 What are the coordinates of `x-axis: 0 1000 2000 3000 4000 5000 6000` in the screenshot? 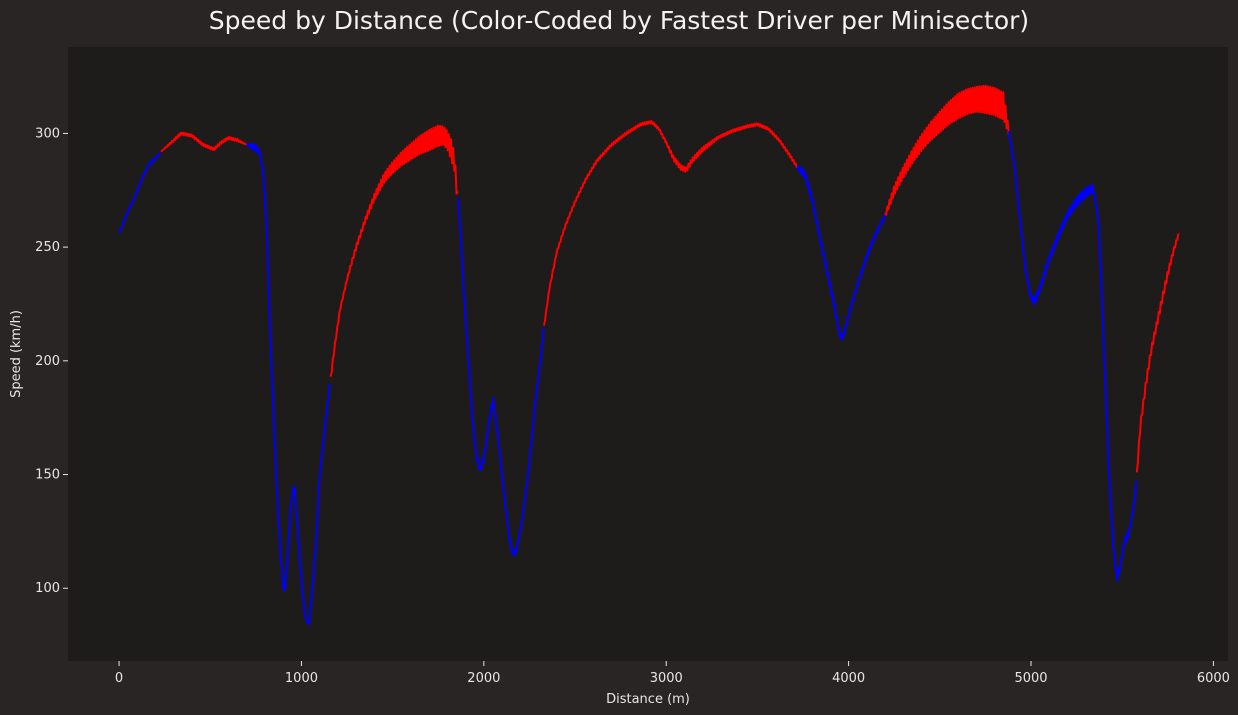 It's located at (672, 673).